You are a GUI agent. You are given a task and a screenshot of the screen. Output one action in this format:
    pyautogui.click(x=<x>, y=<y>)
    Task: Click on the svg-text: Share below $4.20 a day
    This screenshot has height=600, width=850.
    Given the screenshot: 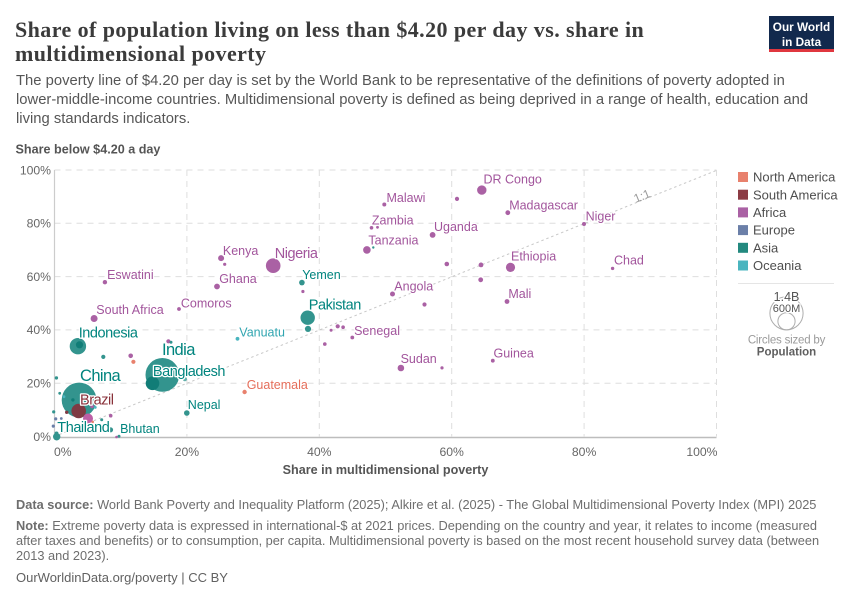 What is the action you would take?
    pyautogui.click(x=88, y=150)
    